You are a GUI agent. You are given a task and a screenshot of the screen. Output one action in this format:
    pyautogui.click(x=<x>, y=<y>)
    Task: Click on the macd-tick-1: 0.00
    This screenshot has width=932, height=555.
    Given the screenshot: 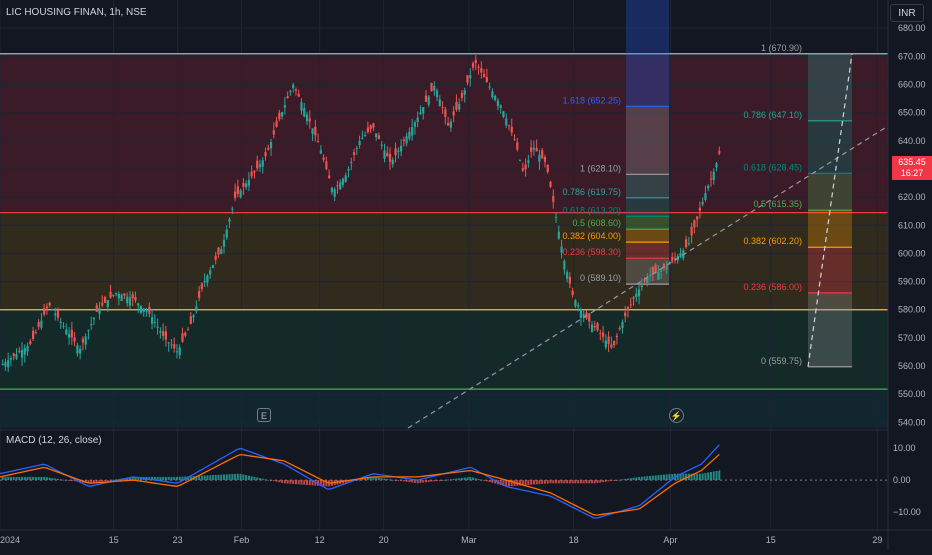 What is the action you would take?
    pyautogui.click(x=902, y=480)
    